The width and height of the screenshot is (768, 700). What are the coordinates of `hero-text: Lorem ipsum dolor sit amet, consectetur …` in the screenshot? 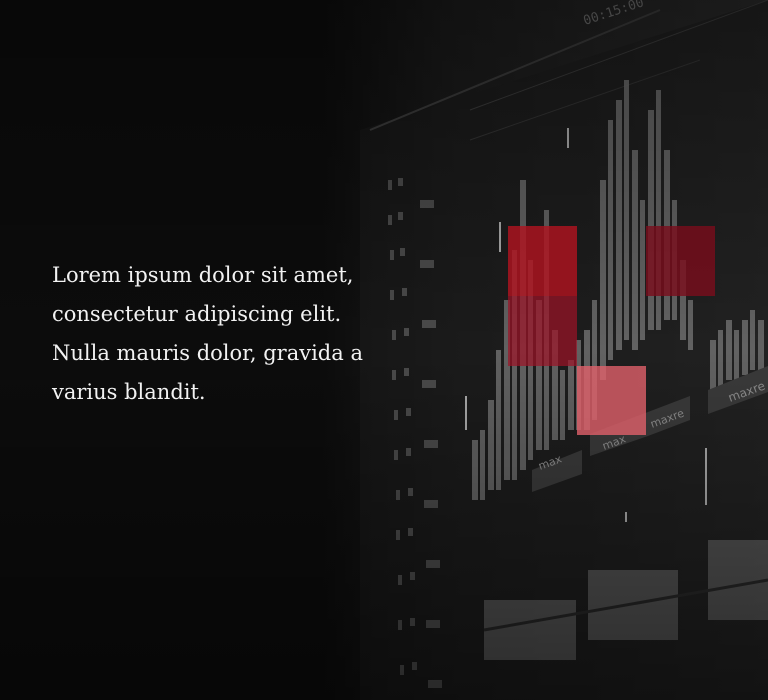 It's located at (207, 333).